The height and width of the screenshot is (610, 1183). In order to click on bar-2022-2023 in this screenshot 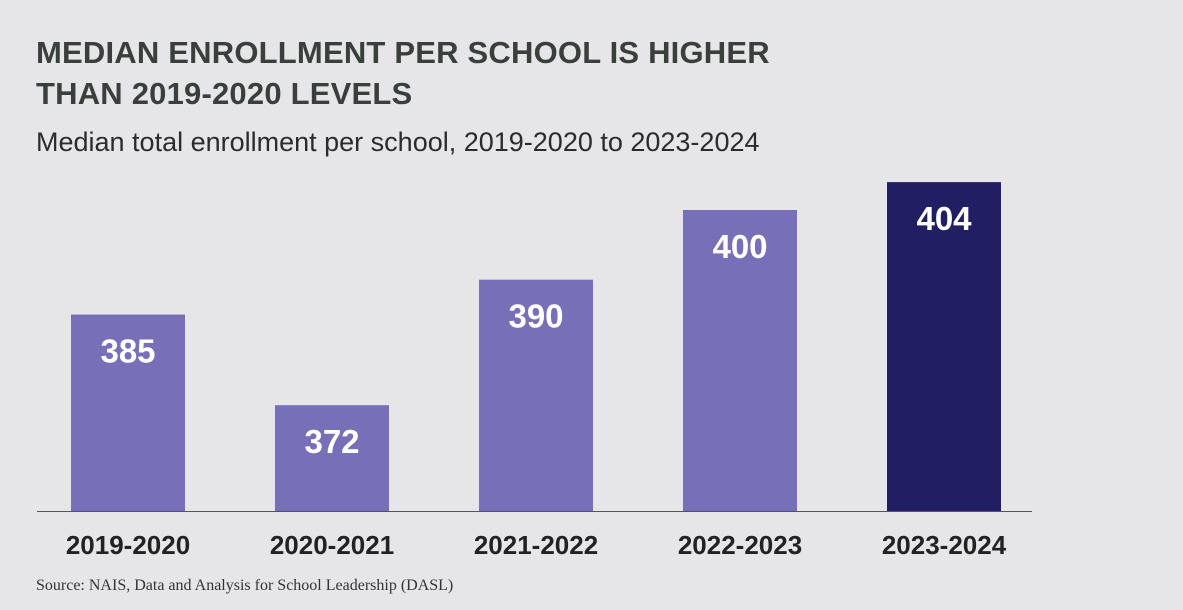, I will do `click(740, 360)`.